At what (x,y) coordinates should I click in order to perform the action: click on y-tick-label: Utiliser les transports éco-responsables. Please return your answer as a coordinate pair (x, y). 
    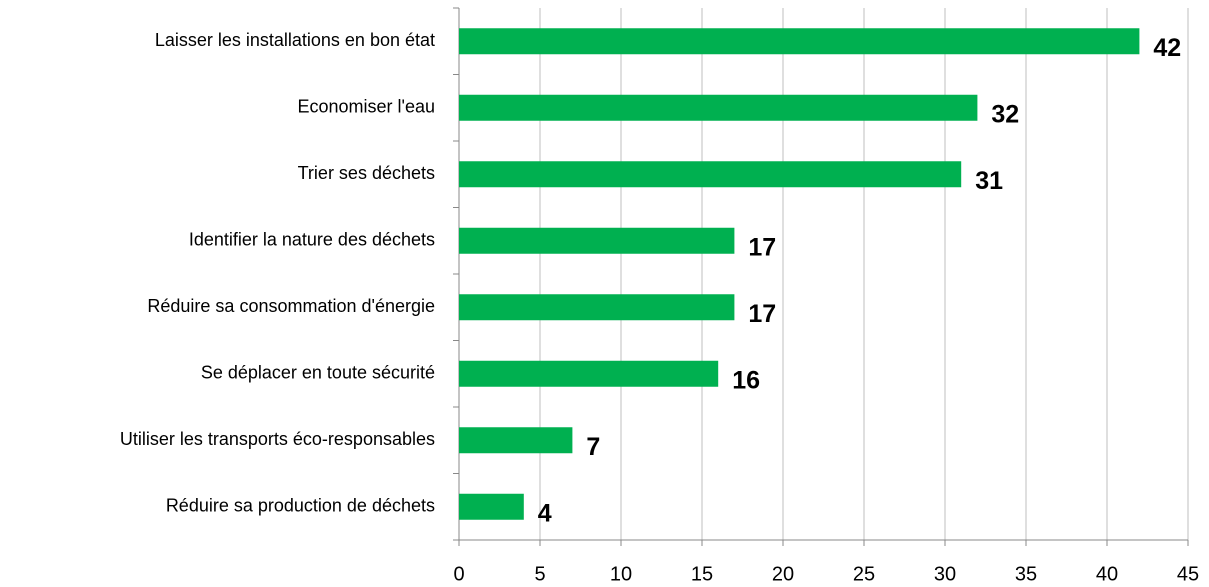
    Looking at the image, I should click on (277, 439).